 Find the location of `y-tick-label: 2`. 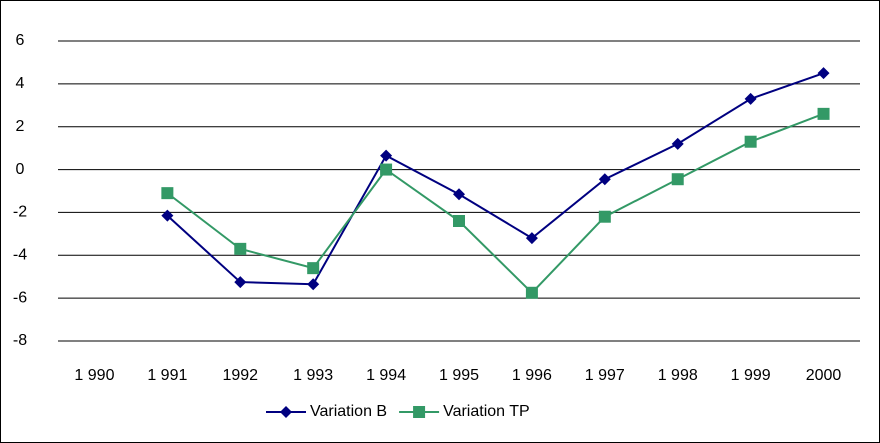

y-tick-label: 2 is located at coordinates (20, 126).